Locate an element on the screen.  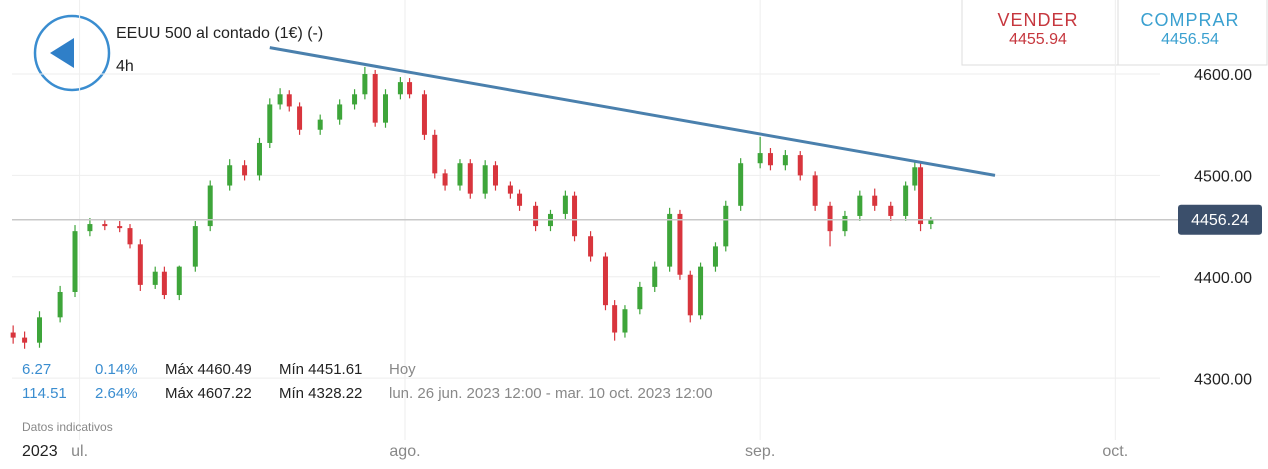
stat-percent: 2.64% is located at coordinates (116, 393).